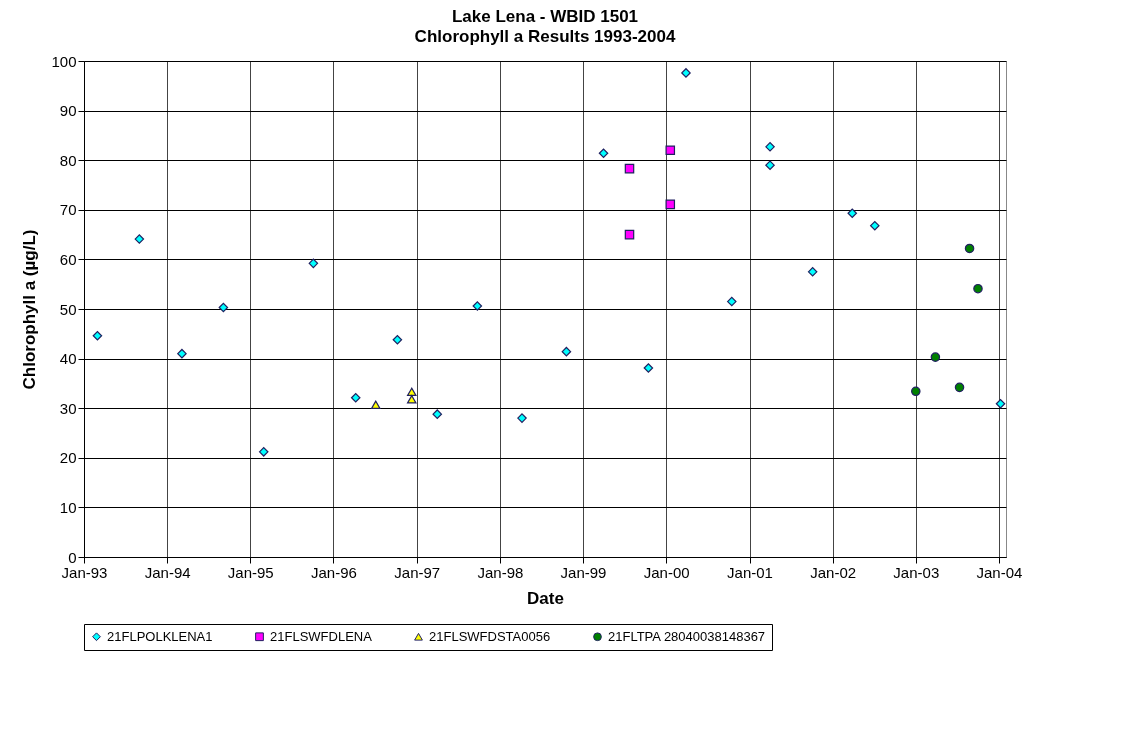 This screenshot has width=1130, height=729. Describe the element at coordinates (687, 636) in the screenshot. I see `legend-label: 21FLTPA 28040038148367` at that location.